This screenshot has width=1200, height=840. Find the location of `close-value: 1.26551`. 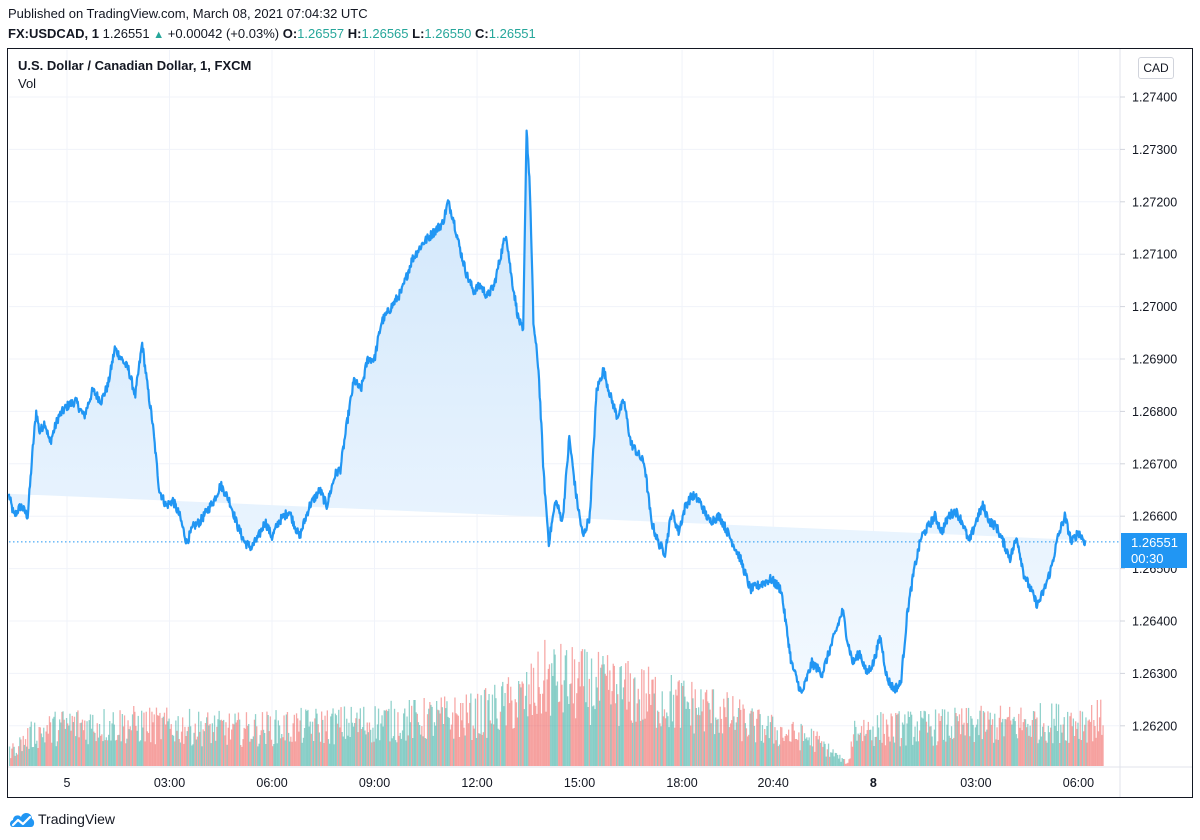

close-value: 1.26551 is located at coordinates (512, 33).